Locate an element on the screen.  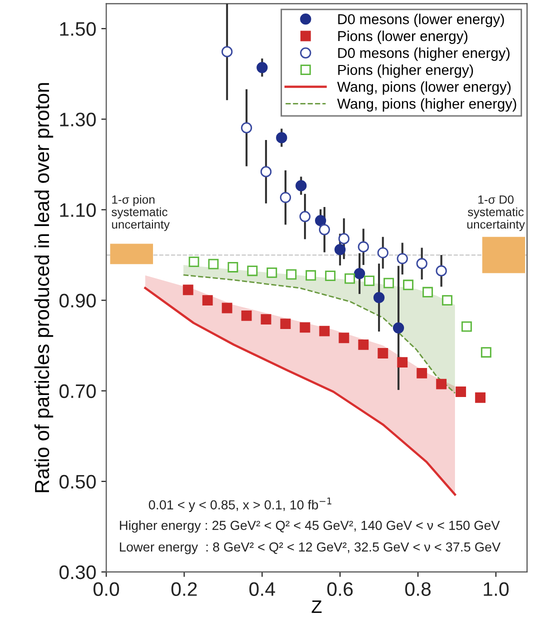
y-tick-label: 0.50 is located at coordinates (77, 481).